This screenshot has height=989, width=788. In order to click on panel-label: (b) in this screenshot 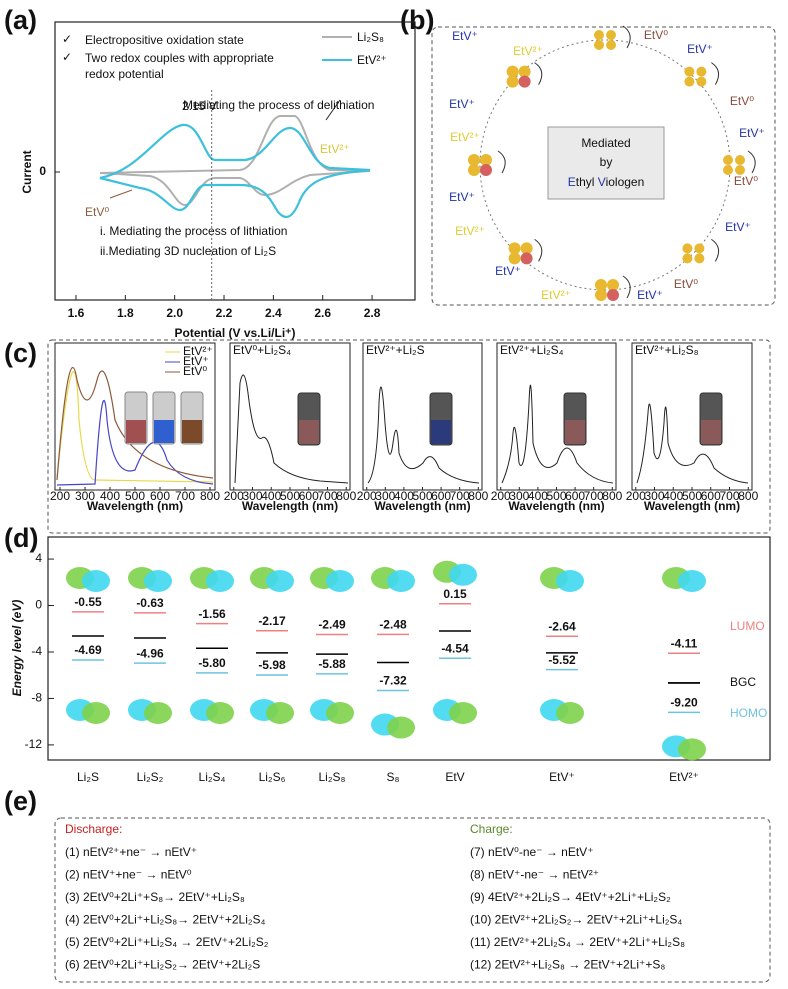, I will do `click(417, 20)`.